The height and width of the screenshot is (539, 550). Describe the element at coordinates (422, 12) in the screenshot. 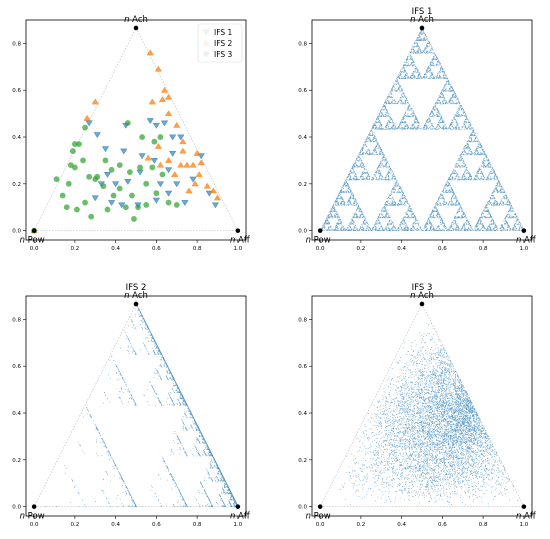

I see `panel-title: IFS 1` at that location.